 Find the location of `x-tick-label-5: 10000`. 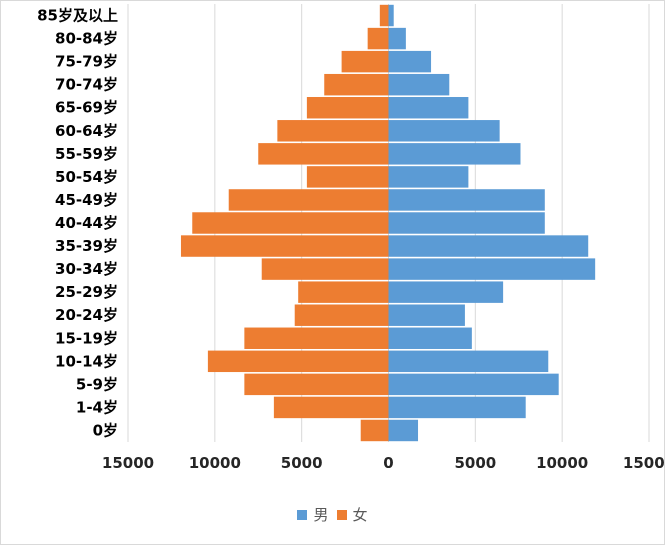

x-tick-label-5: 10000 is located at coordinates (562, 463).